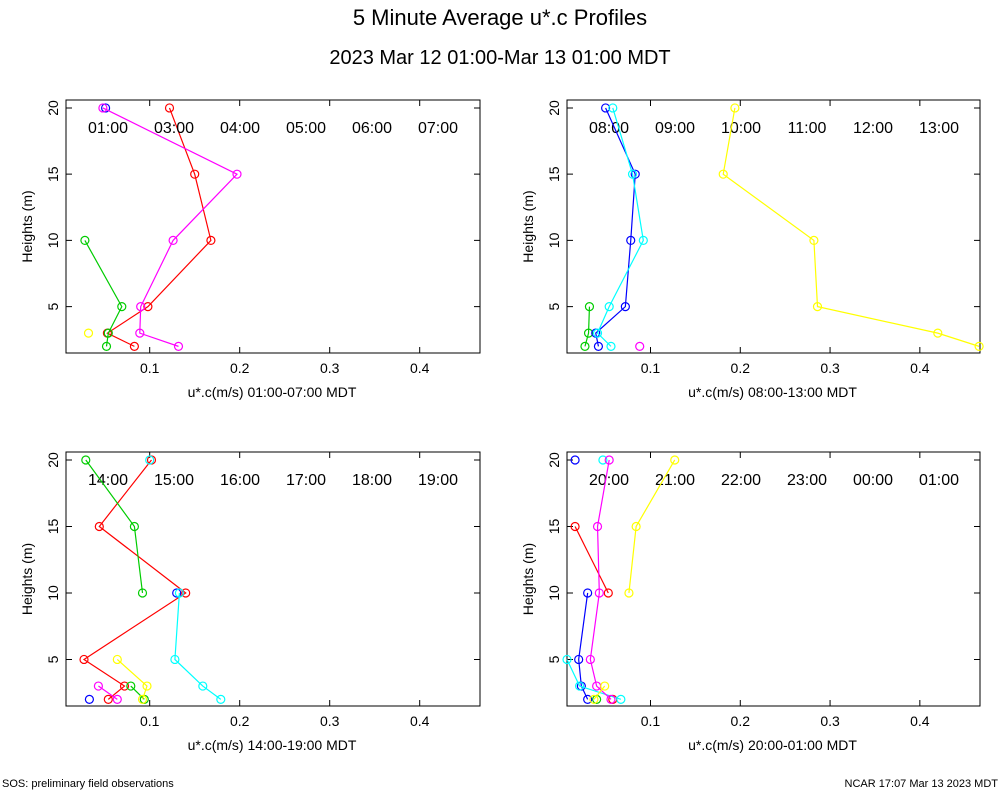 The width and height of the screenshot is (1000, 805). What do you see at coordinates (438, 128) in the screenshot?
I see `legend-label: 07:00` at bounding box center [438, 128].